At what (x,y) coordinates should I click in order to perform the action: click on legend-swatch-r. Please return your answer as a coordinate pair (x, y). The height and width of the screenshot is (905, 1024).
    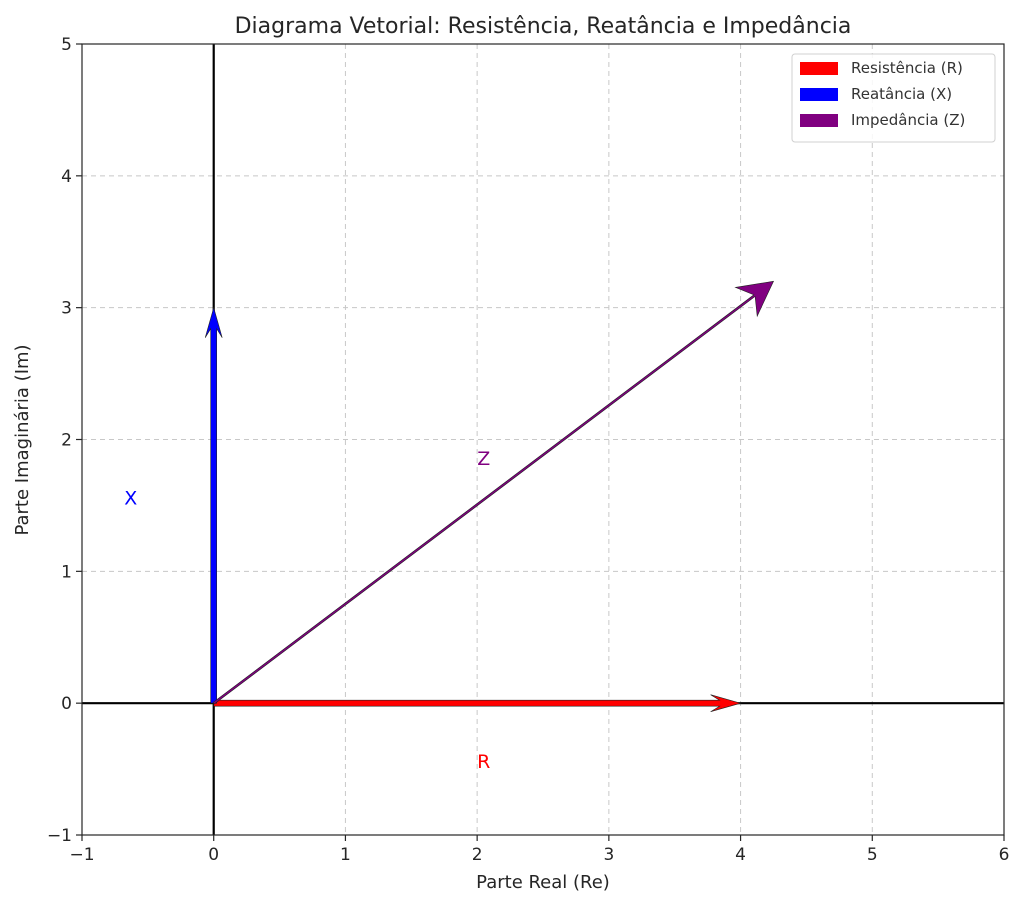
    Looking at the image, I should click on (819, 68).